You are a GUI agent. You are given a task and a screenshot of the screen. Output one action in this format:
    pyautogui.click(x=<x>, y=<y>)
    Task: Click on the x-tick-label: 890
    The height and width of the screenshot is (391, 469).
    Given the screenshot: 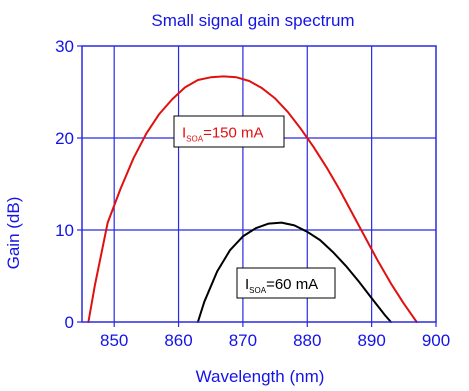 What is the action you would take?
    pyautogui.click(x=371, y=340)
    